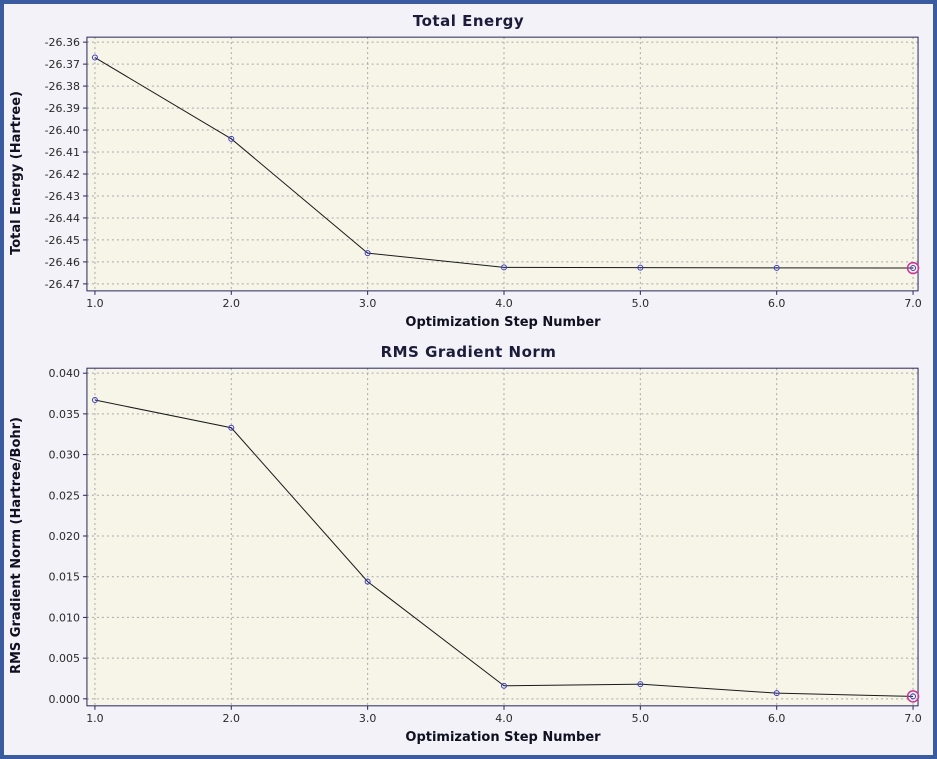  What do you see at coordinates (64, 495) in the screenshot?
I see `y-tick-label: 0.025` at bounding box center [64, 495].